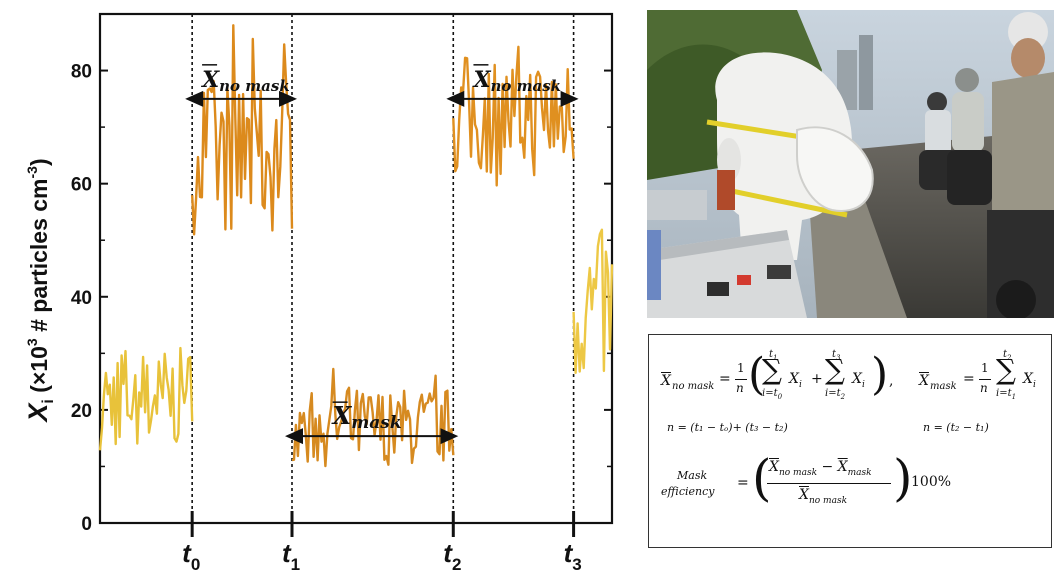 The height and width of the screenshot is (573, 1056). I want to click on annotation-label: Xmask, so click(366, 417).